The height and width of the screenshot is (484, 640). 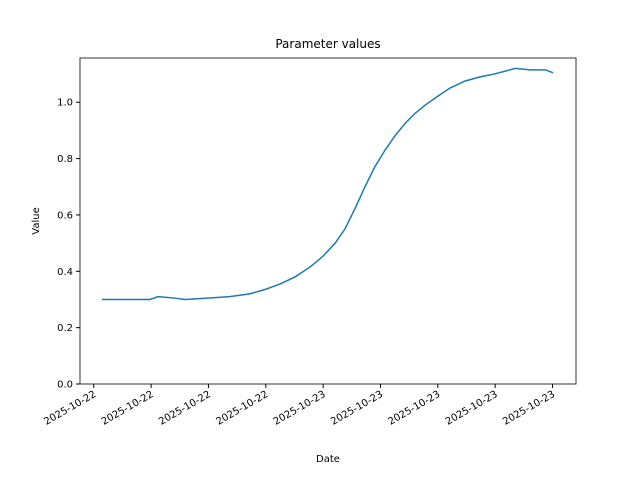 What do you see at coordinates (36, 220) in the screenshot?
I see `y-axis-label: Value` at bounding box center [36, 220].